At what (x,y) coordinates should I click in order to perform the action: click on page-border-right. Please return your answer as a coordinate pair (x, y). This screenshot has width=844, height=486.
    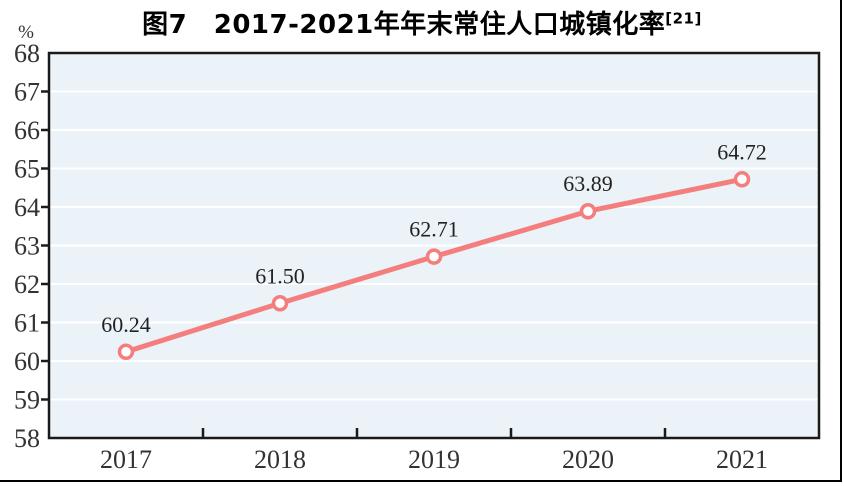
    Looking at the image, I should click on (841, 241).